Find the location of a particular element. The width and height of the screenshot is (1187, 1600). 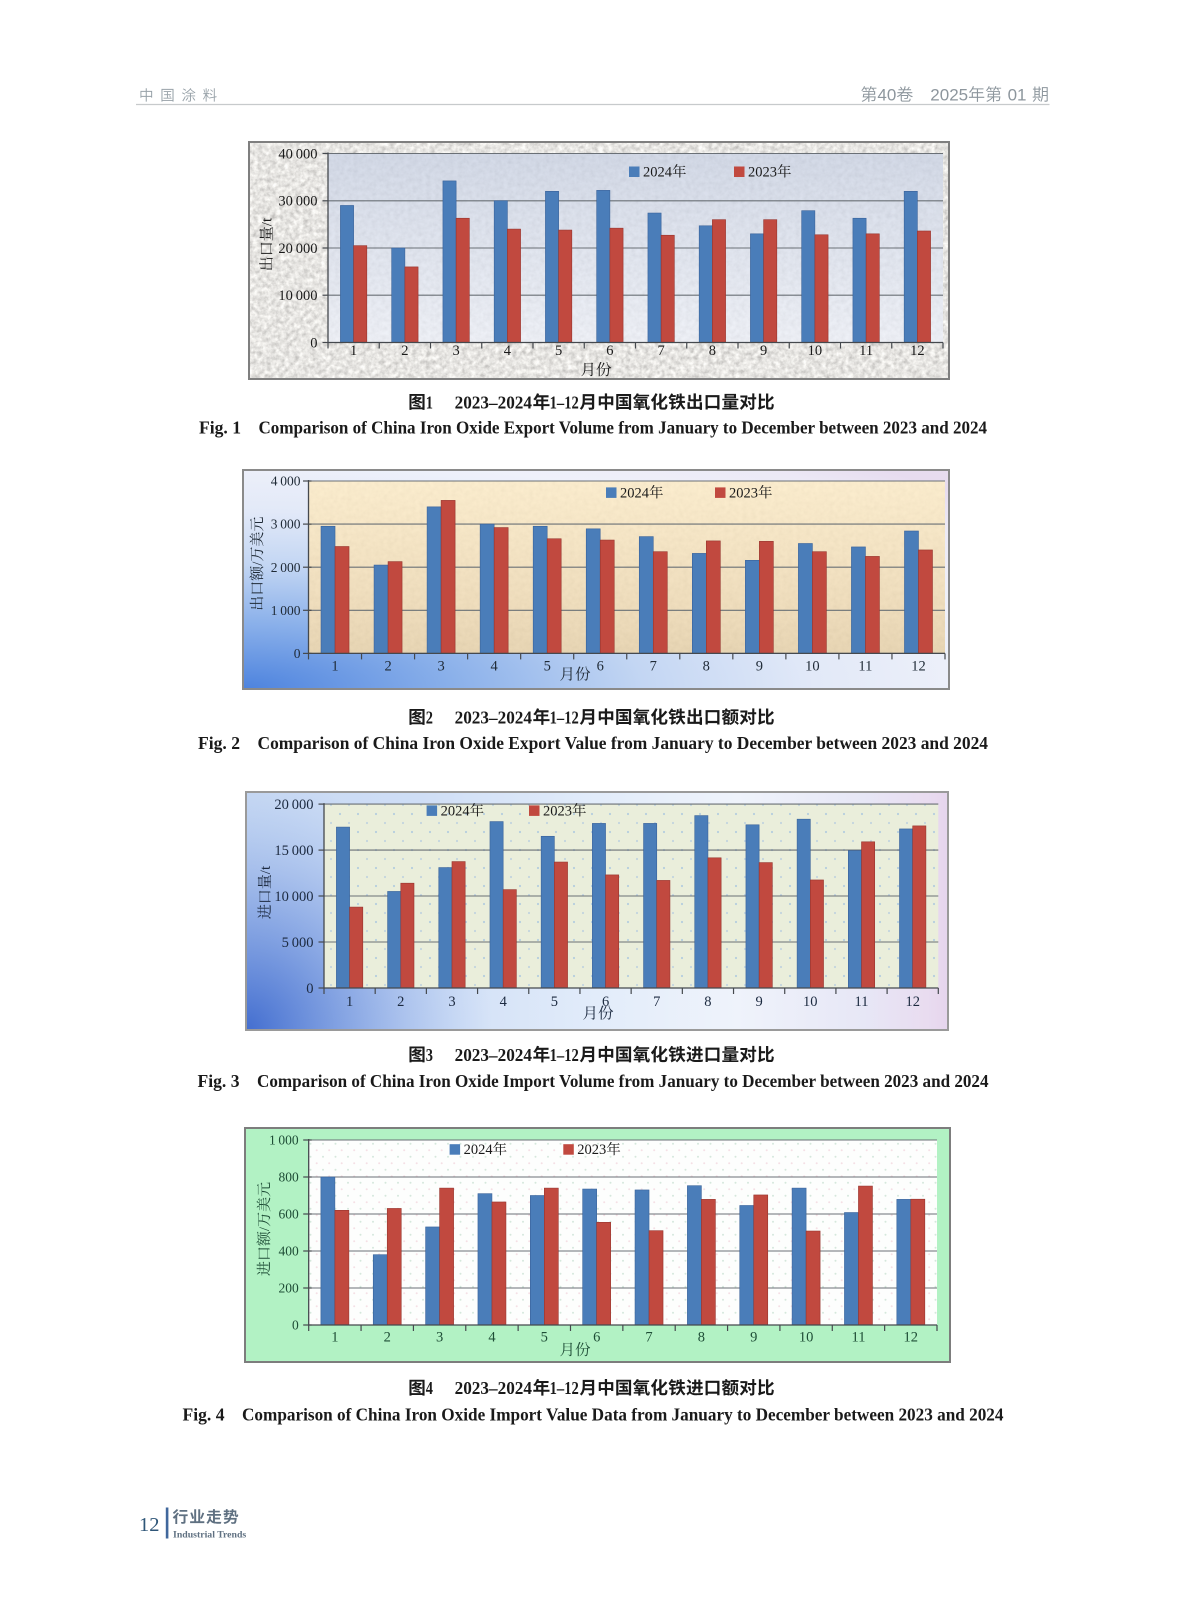

svg-text: 15 000 is located at coordinates (293, 851).